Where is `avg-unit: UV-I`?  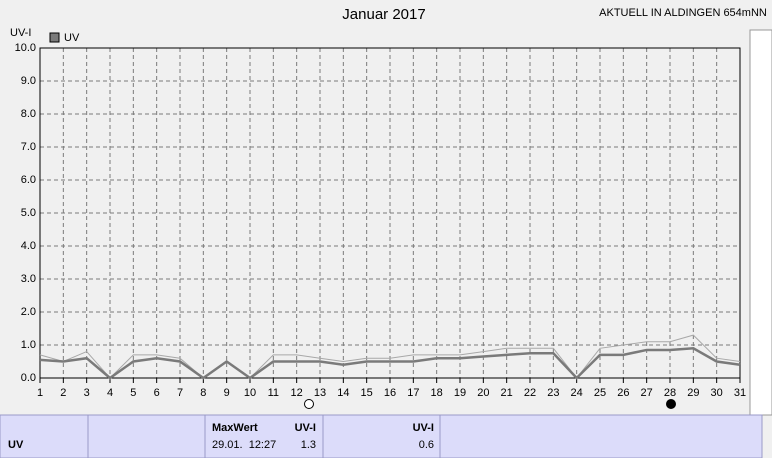 avg-unit: UV-I is located at coordinates (423, 428).